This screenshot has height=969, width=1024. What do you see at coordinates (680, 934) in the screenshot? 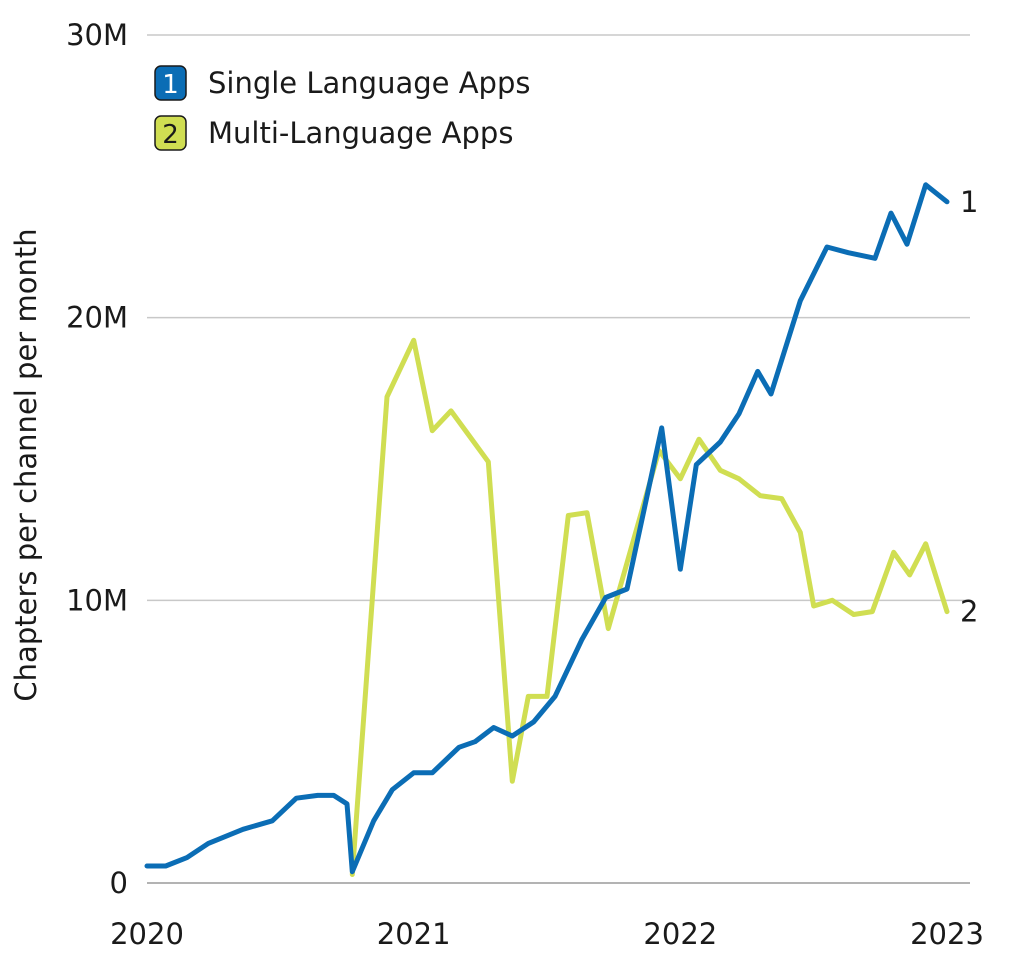
I see `x-tick-label: 2022` at bounding box center [680, 934].